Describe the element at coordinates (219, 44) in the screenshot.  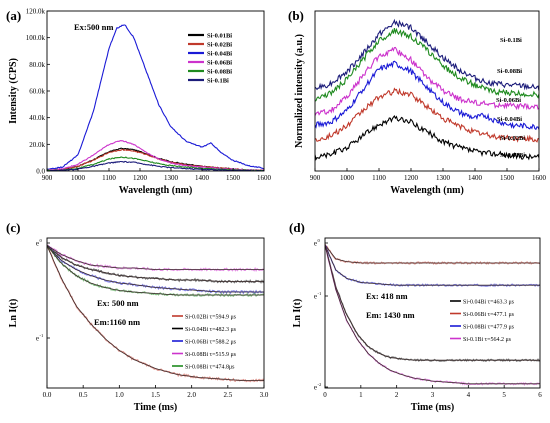
I see `legend-entry: Si-0.02Bi` at that location.